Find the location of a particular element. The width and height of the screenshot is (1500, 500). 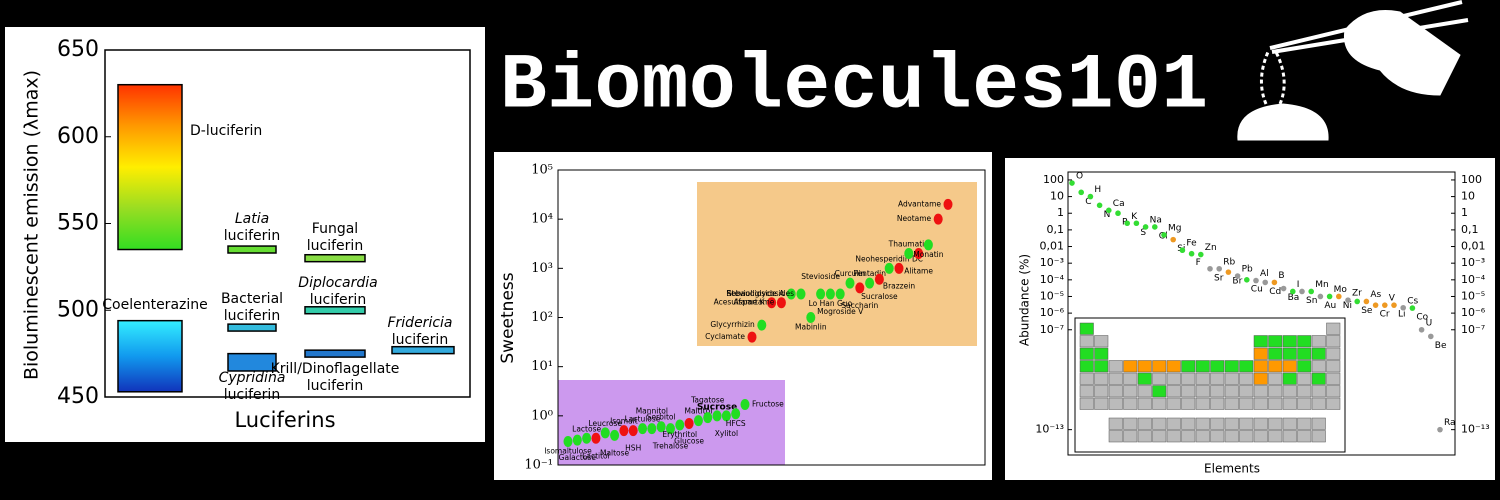

y-tick-label: 10⁻¹ is located at coordinates (538, 465).